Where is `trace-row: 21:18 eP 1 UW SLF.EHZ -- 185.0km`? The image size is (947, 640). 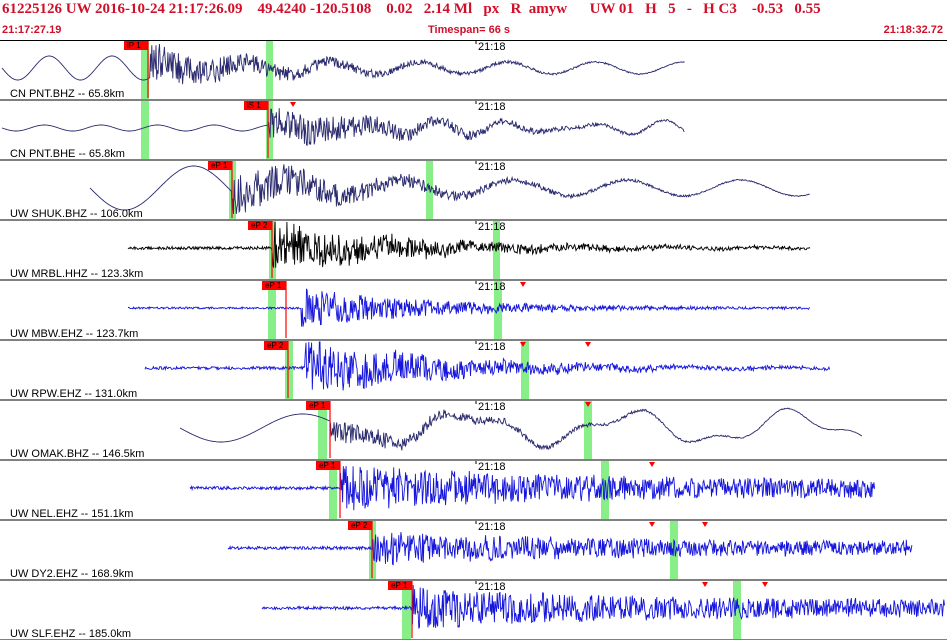
trace-row: 21:18 eP 1 UW SLF.EHZ -- 185.0km is located at coordinates (473, 610).